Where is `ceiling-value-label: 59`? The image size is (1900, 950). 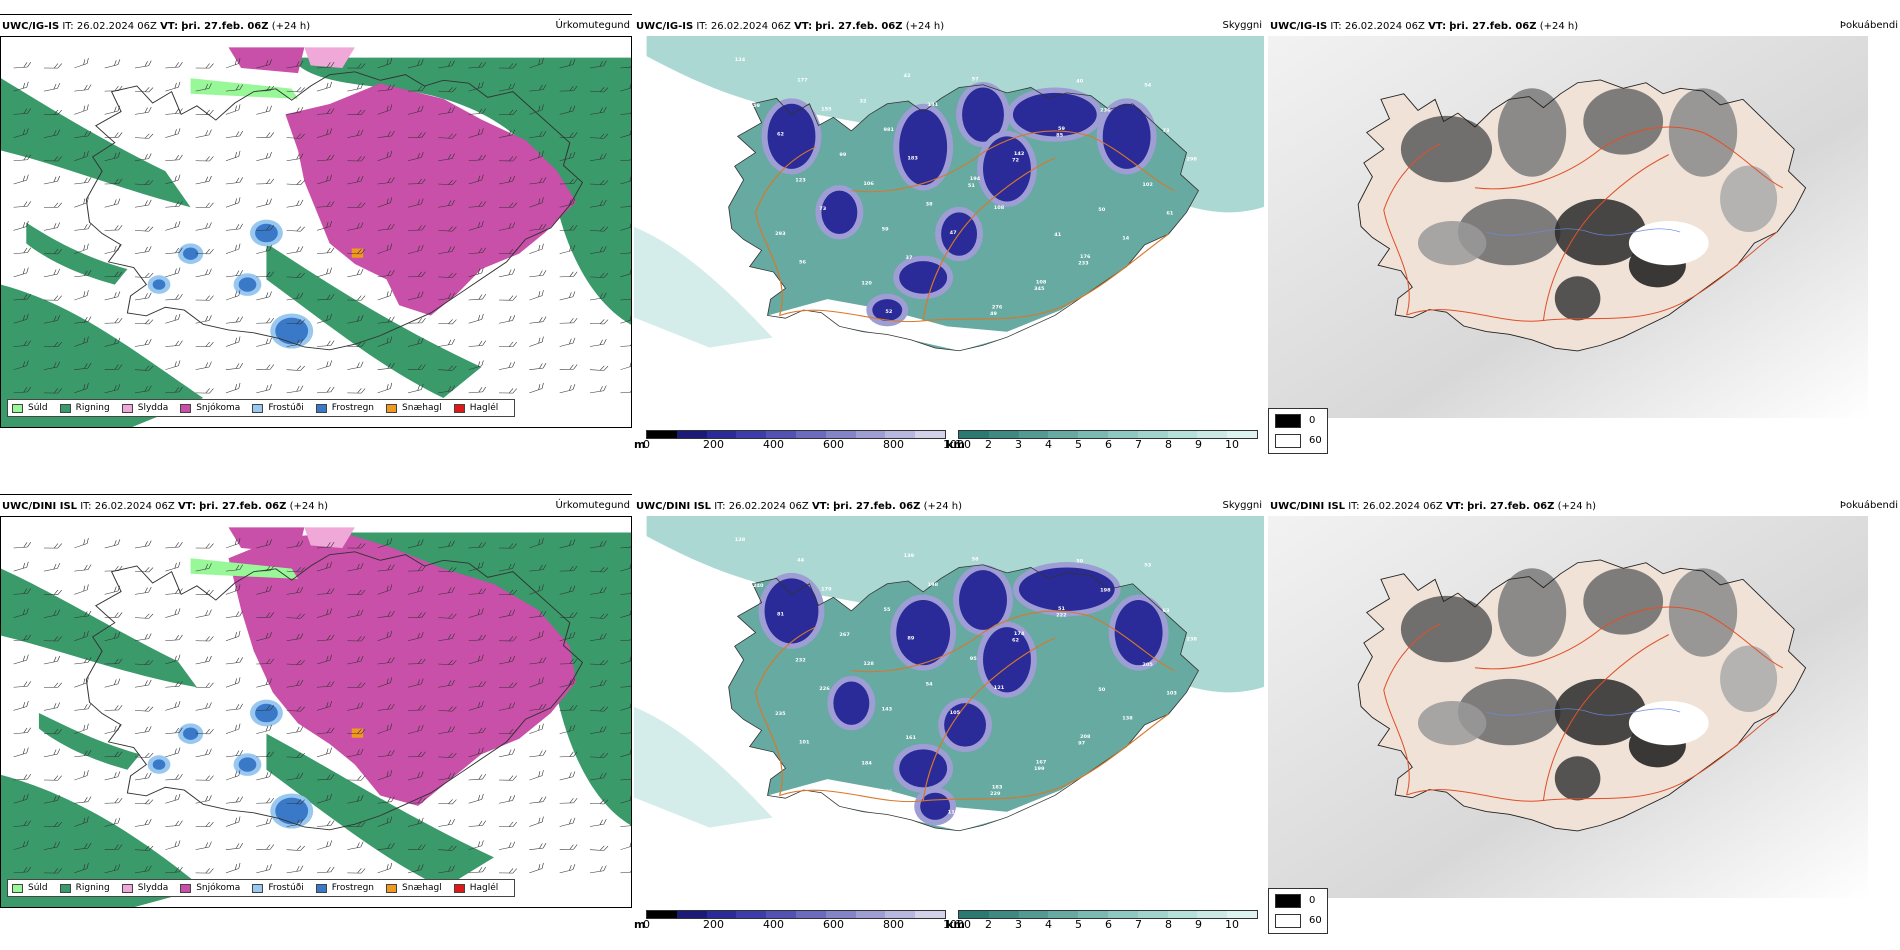
ceiling-value-label: 59 is located at coordinates (885, 229).